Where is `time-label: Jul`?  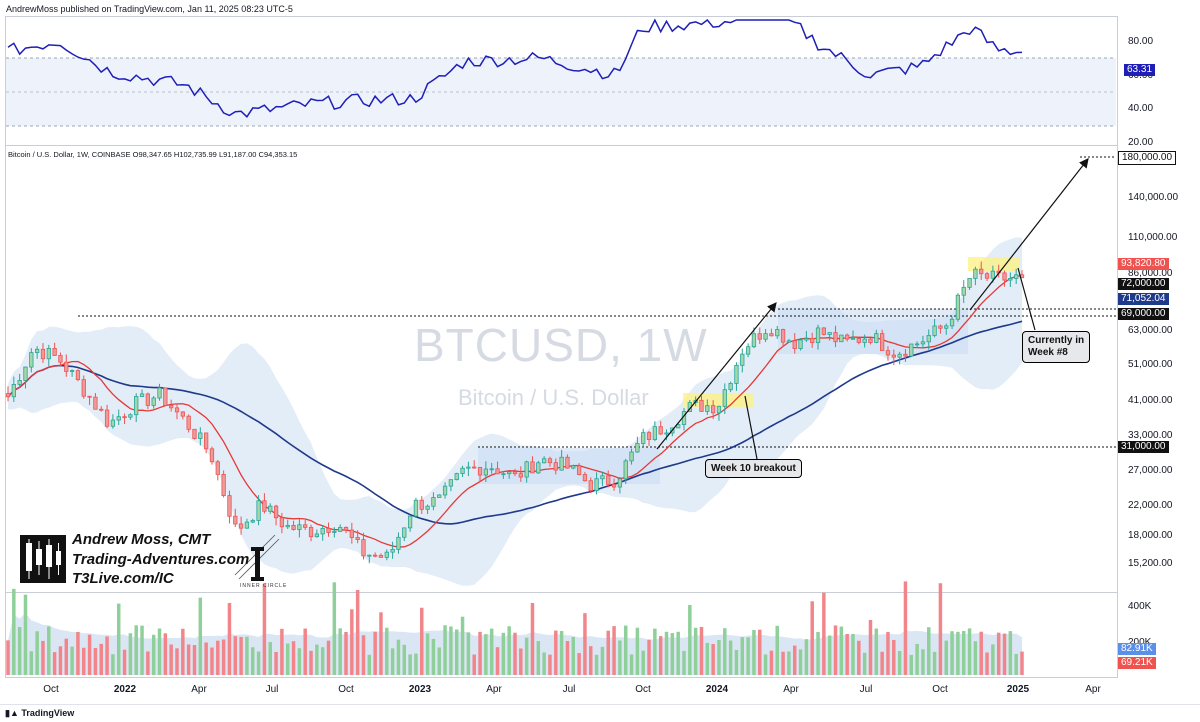
time-label: Jul is located at coordinates (866, 689).